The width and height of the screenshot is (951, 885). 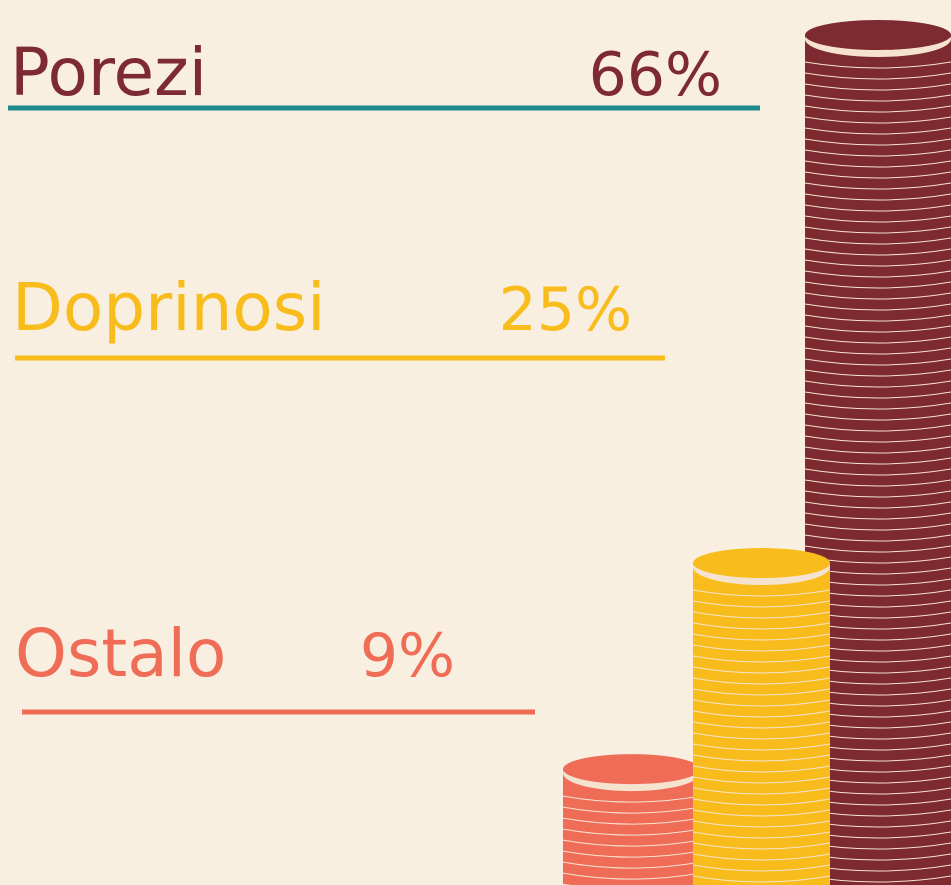 I want to click on value-label: 25%, so click(x=565, y=310).